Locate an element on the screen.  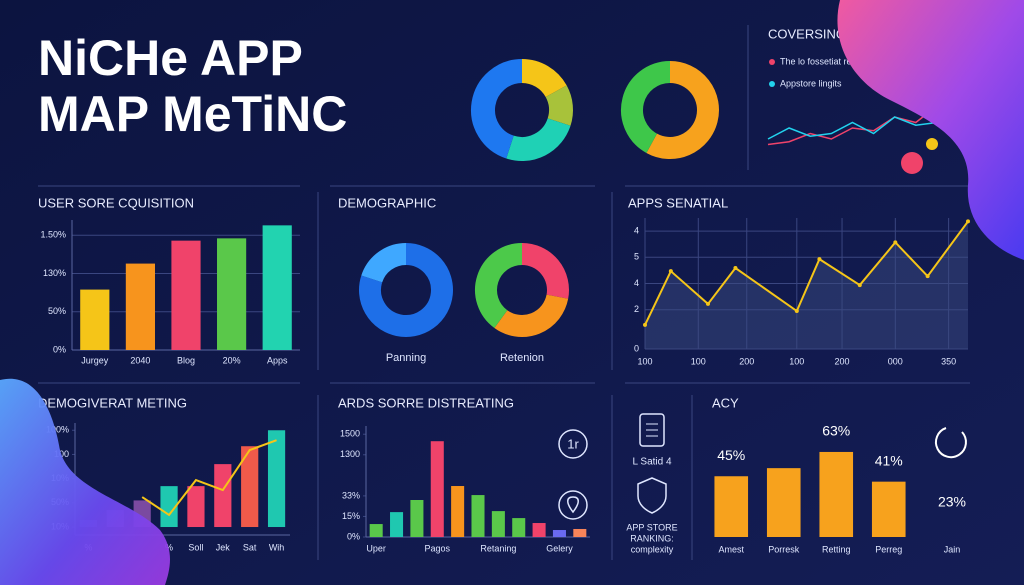
donut-label: Retenion is located at coordinates (522, 358).